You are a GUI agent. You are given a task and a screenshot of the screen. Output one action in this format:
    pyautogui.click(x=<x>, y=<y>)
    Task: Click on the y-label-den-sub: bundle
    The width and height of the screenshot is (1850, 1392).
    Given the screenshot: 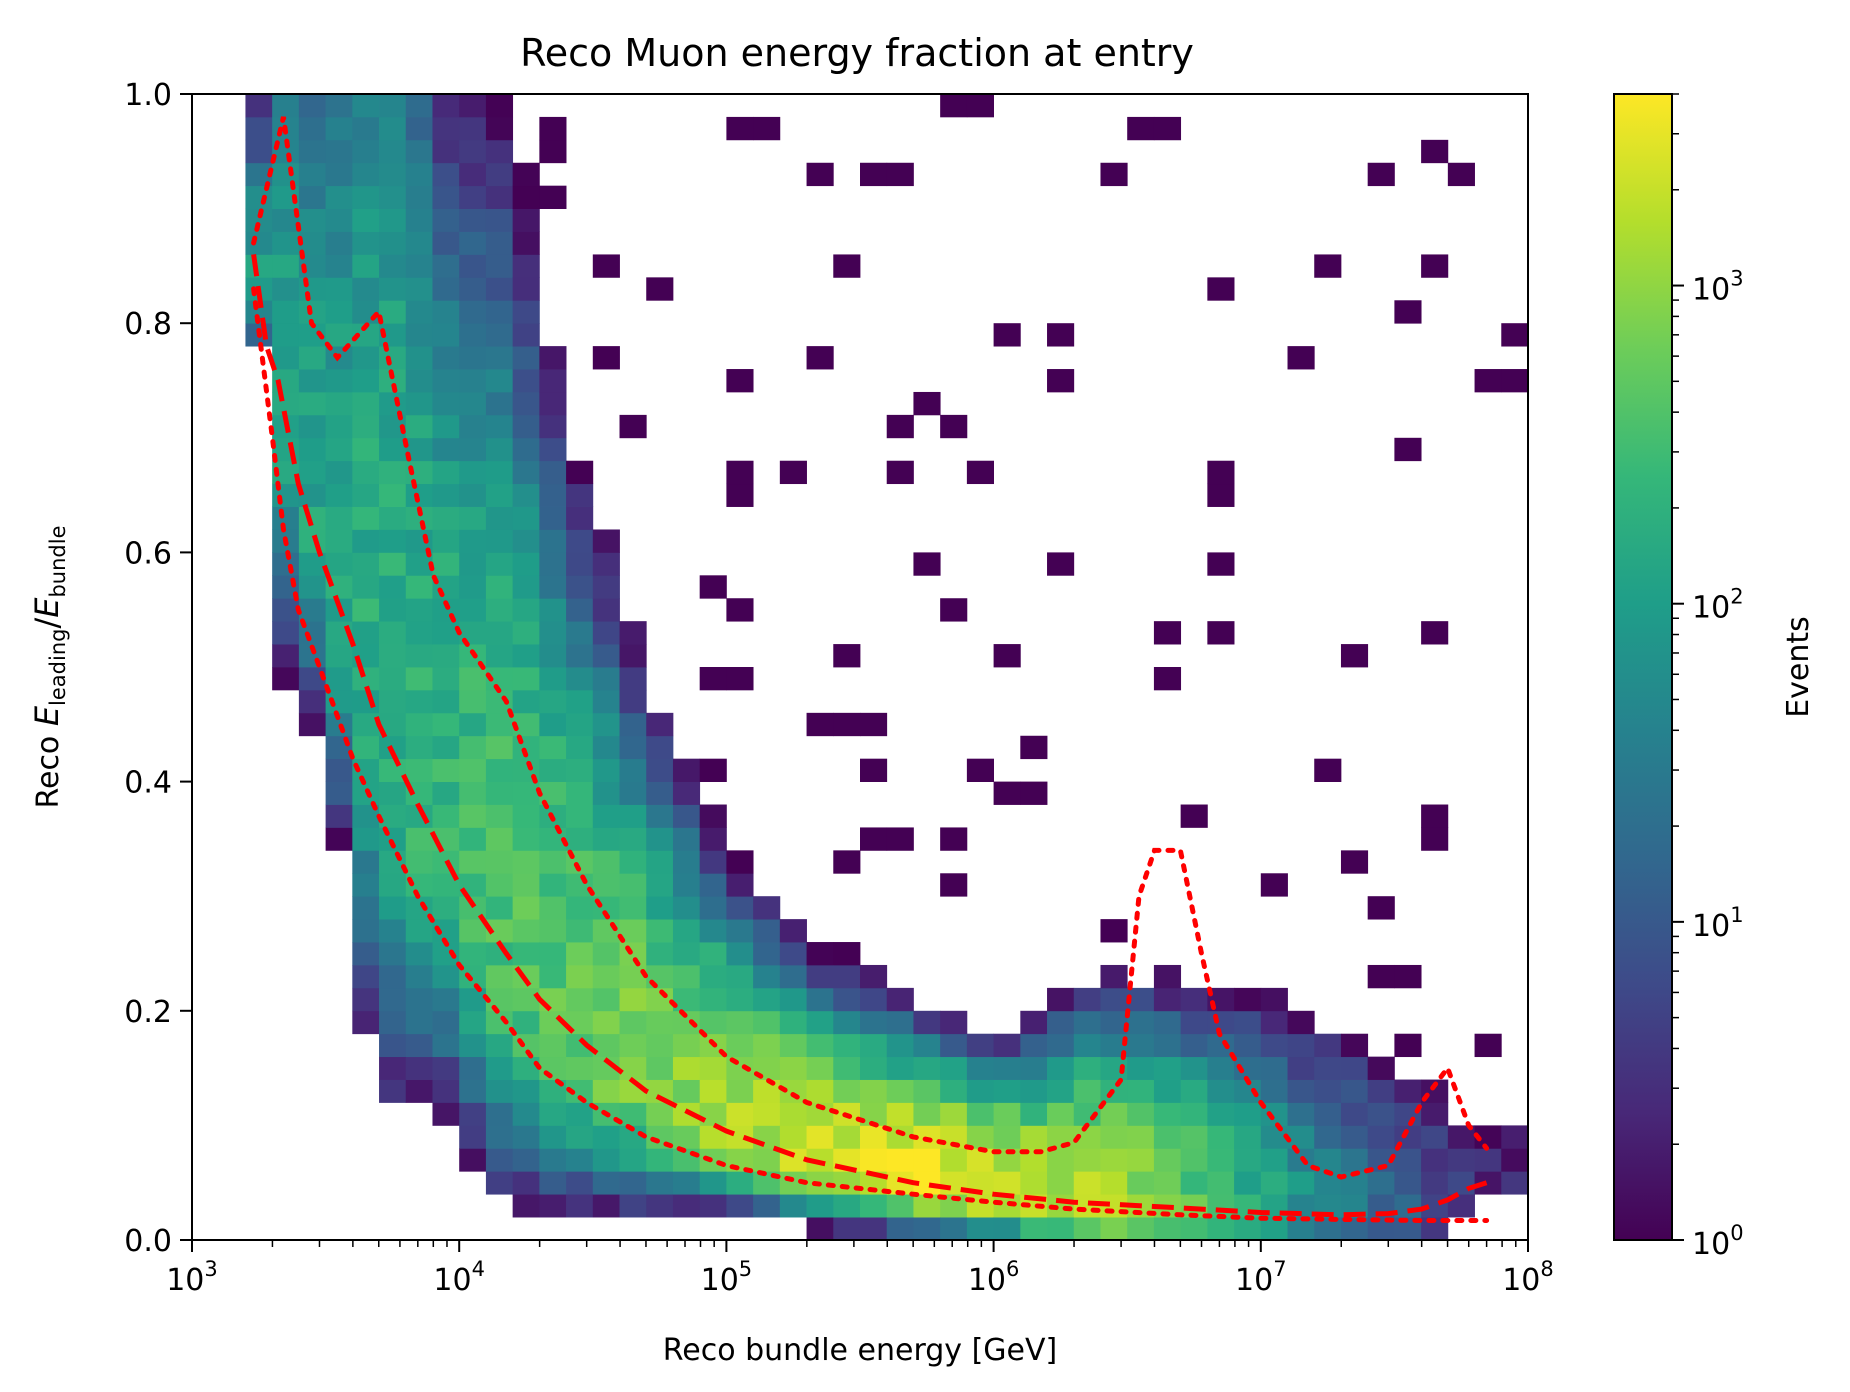 What is the action you would take?
    pyautogui.click(x=58, y=561)
    